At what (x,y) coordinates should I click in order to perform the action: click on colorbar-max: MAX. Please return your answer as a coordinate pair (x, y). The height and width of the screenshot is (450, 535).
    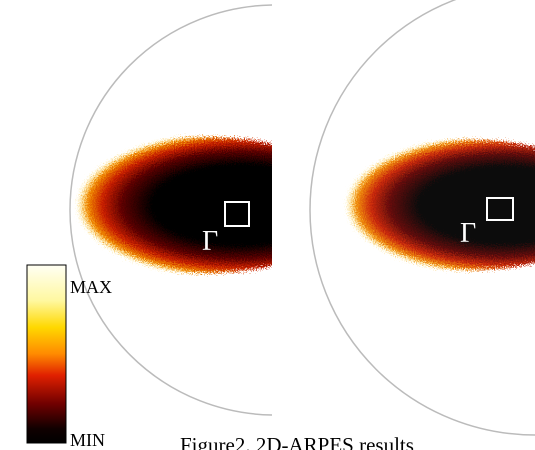
    Looking at the image, I should click on (91, 287).